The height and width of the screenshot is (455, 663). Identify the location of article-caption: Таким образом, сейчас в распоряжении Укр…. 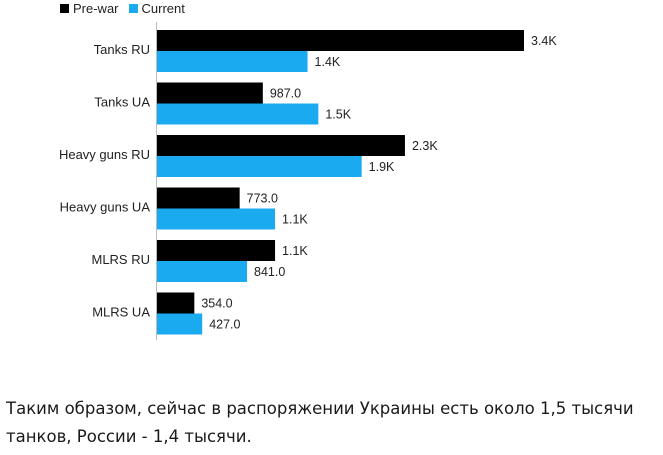
(320, 422).